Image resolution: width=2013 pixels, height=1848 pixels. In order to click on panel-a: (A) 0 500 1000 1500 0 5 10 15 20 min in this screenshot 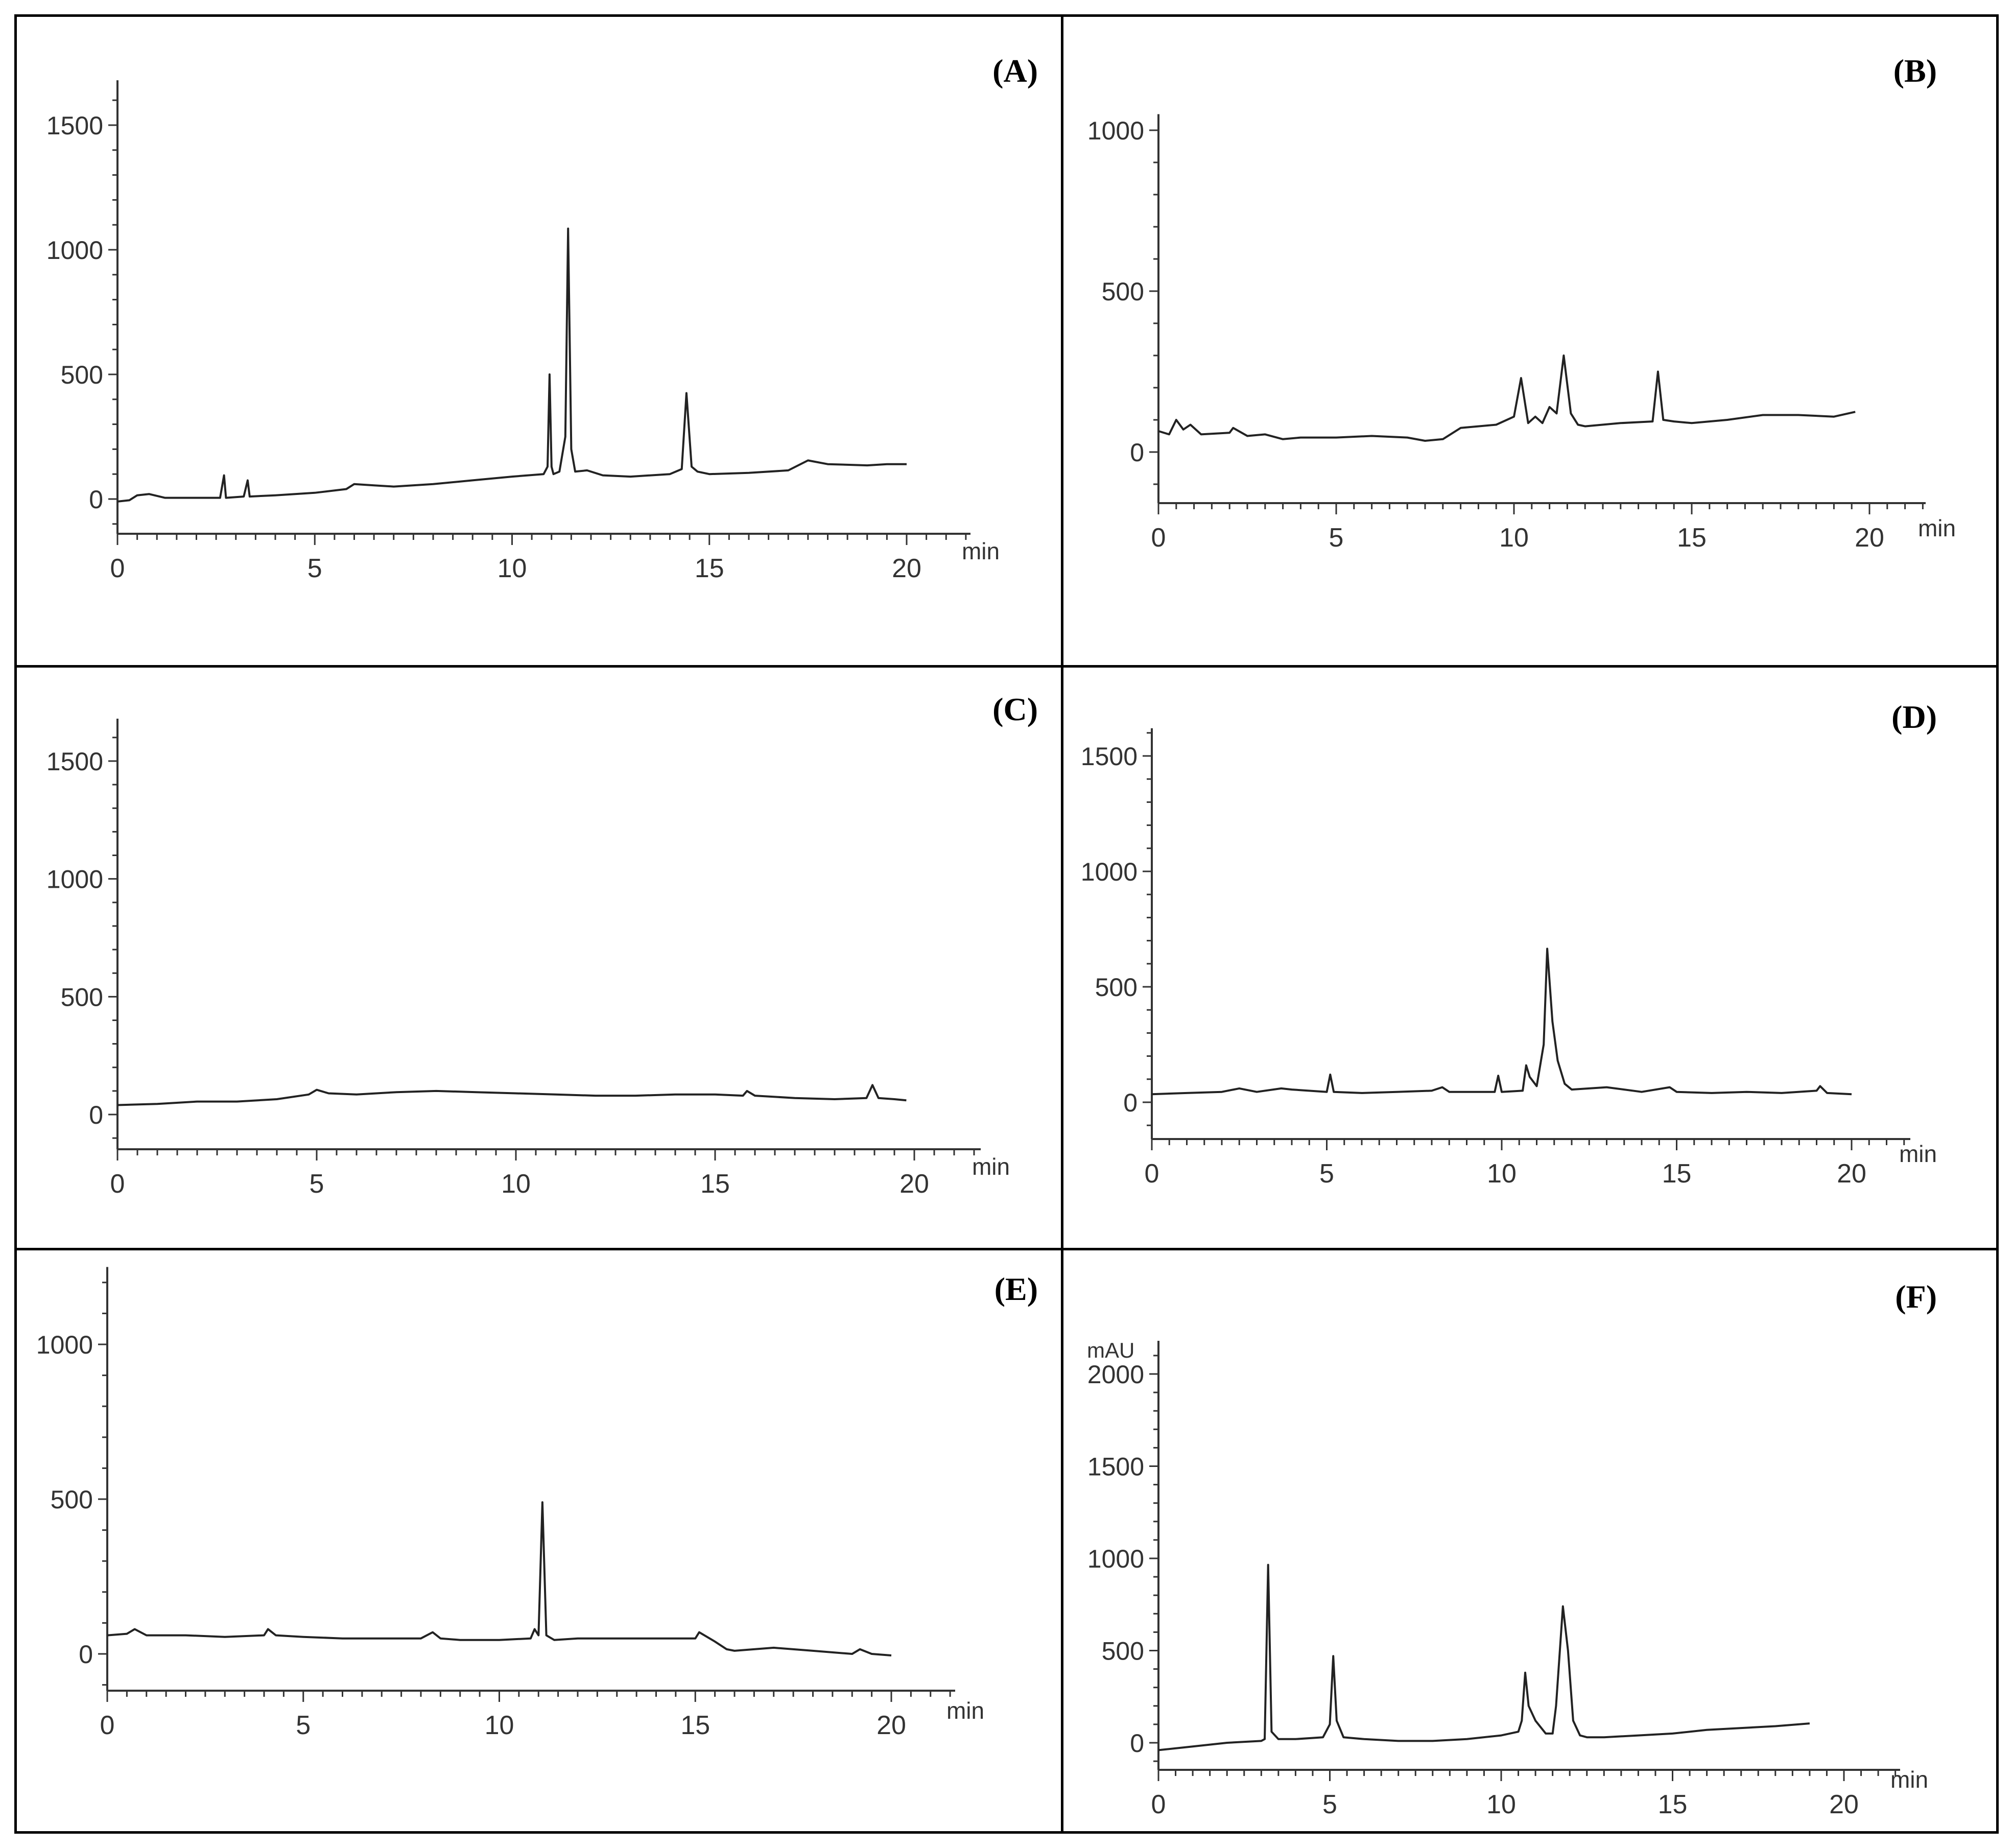, I will do `click(542, 318)`.